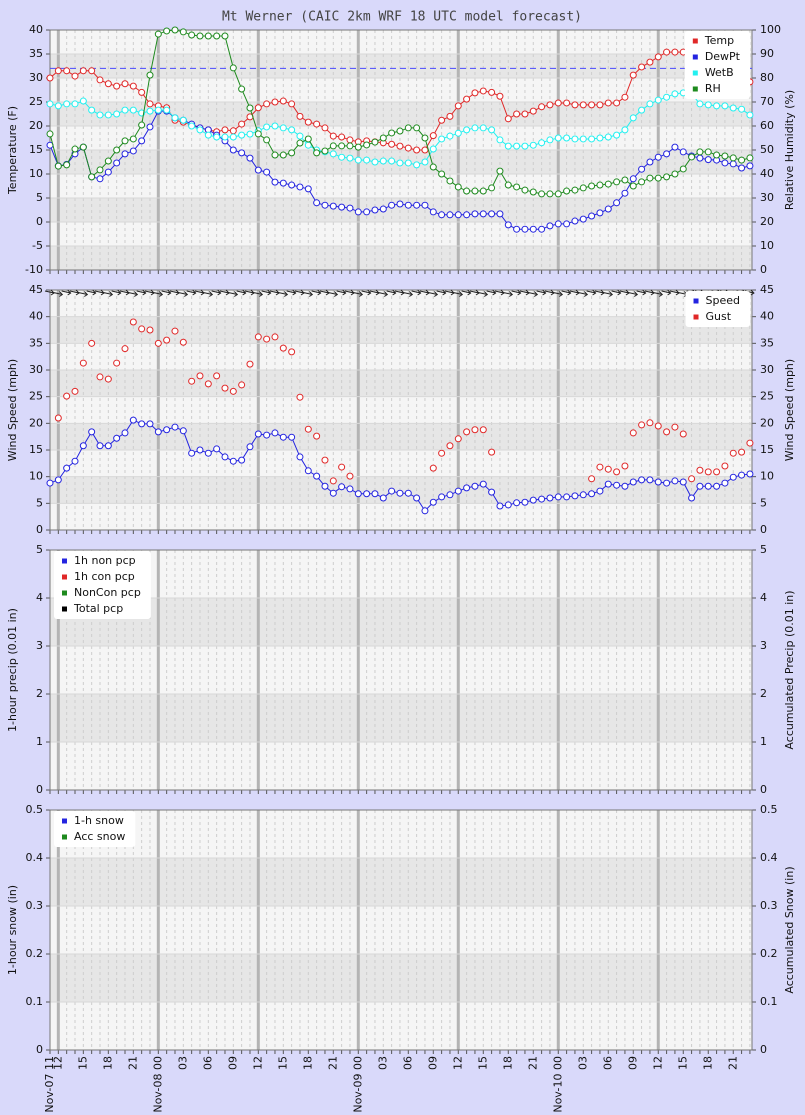  Describe the element at coordinates (632, 1063) in the screenshot. I see `x-tick-label: 09` at that location.